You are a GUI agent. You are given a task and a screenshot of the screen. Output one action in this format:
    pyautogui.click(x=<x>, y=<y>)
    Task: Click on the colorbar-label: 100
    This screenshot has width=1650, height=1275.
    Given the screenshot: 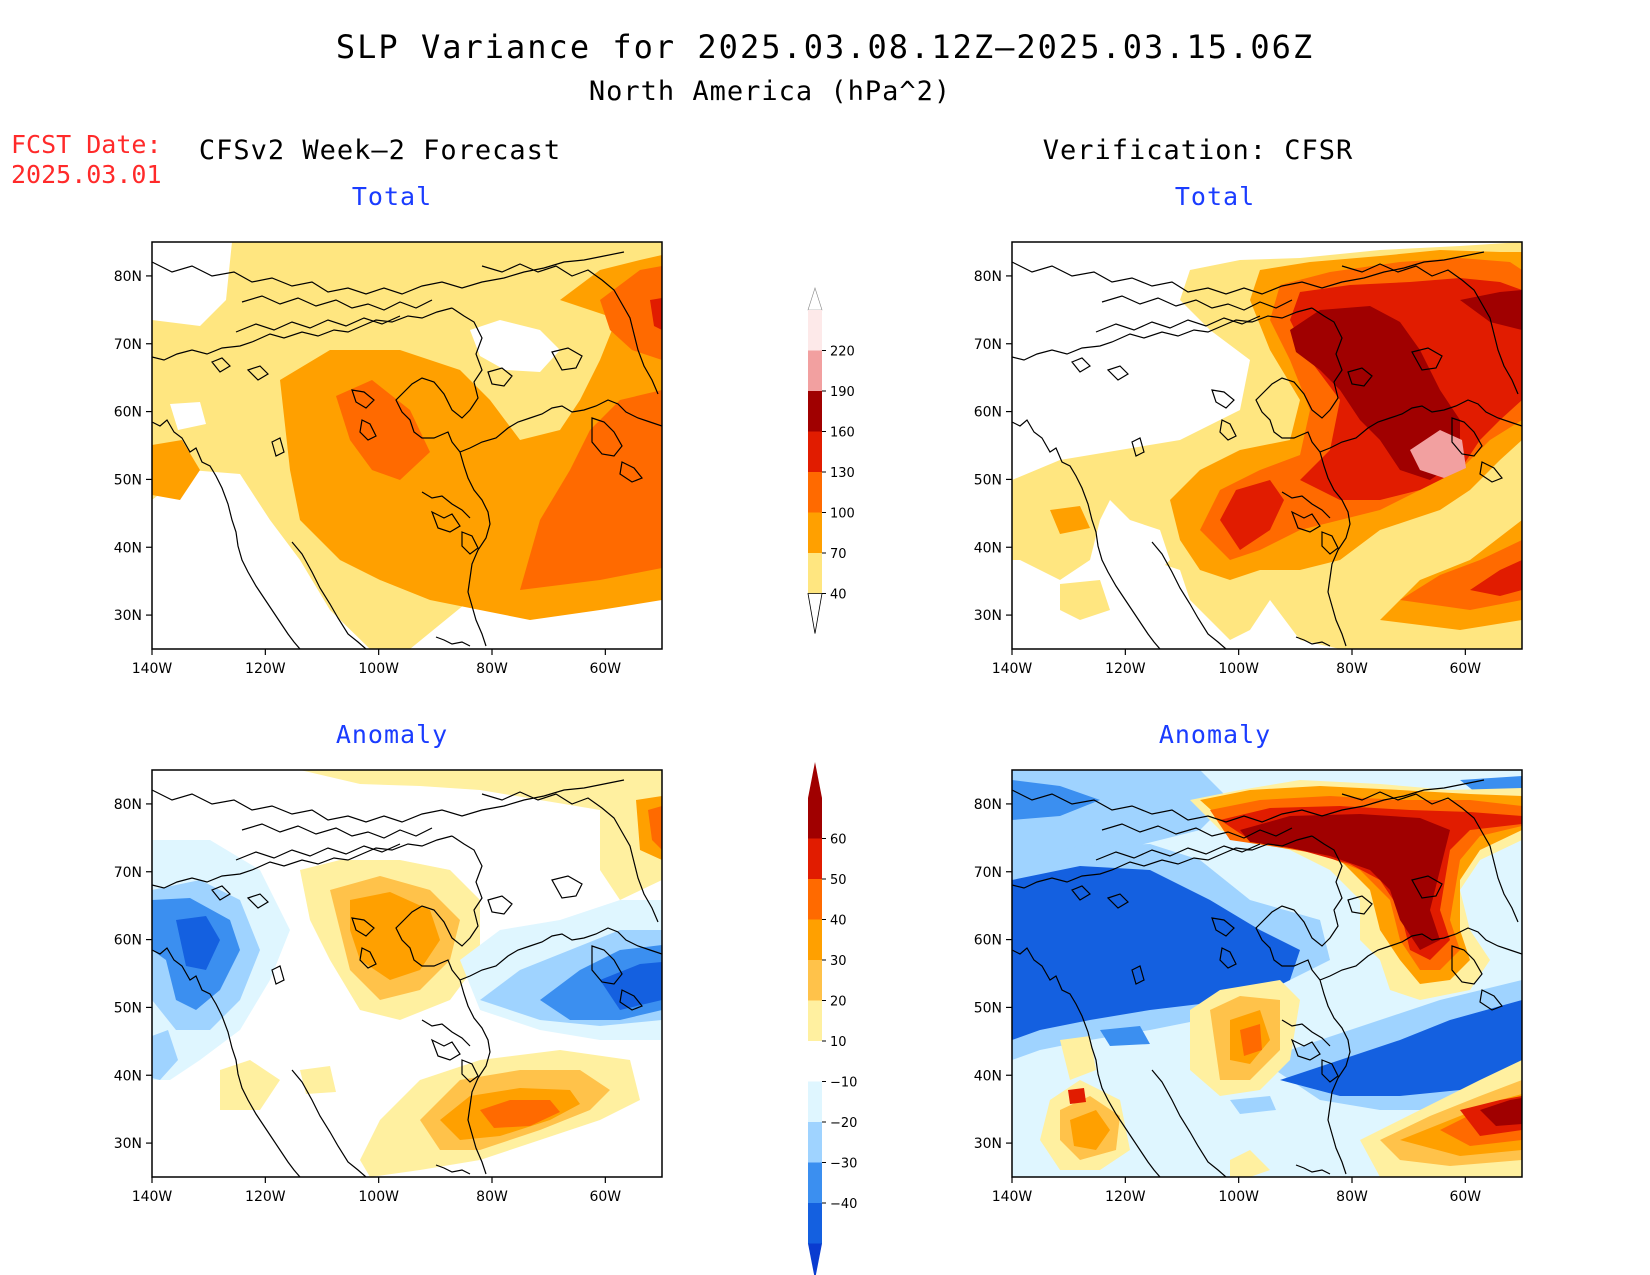 What is the action you would take?
    pyautogui.click(x=842, y=514)
    